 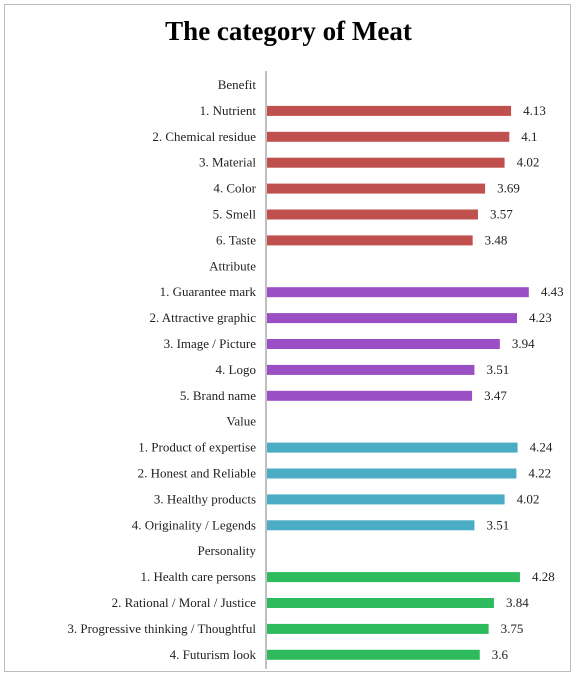 I want to click on data-label: 4.24, so click(x=541, y=447).